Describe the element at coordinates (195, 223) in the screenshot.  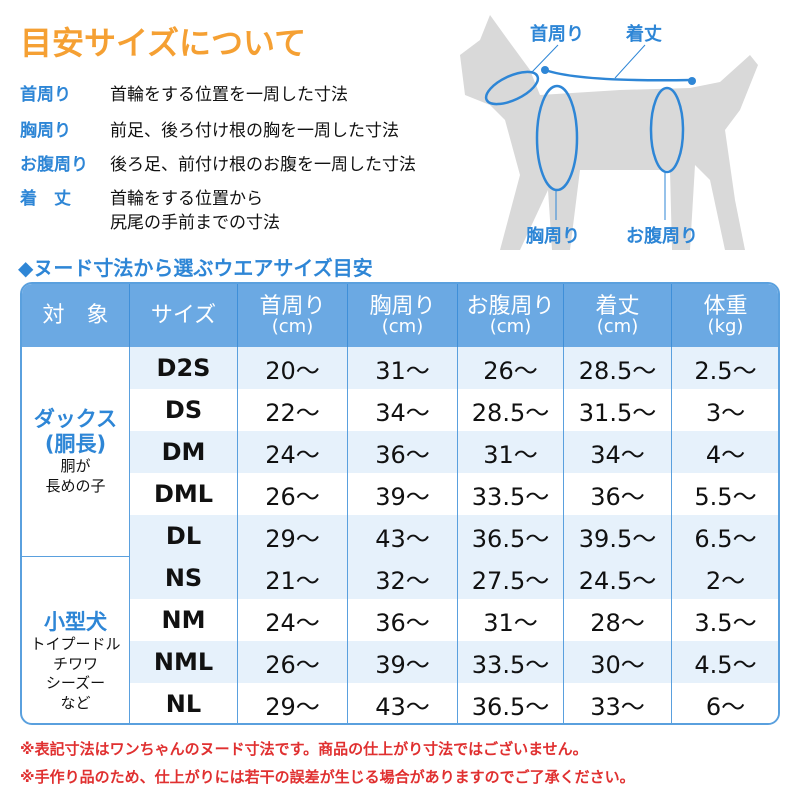
I see `desc2: 尻尾の手前までの寸法` at that location.